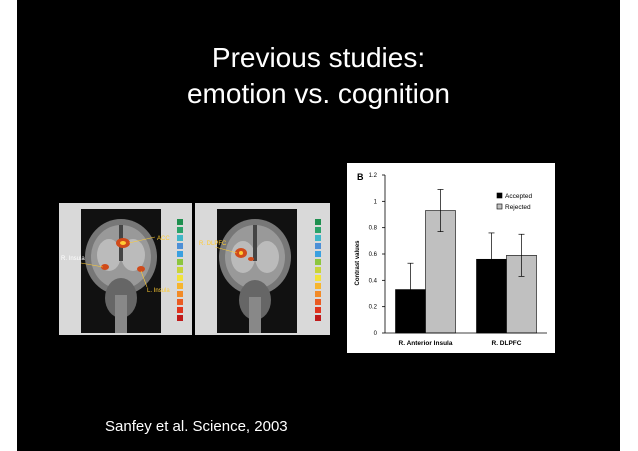  I want to click on title-line-1: Previous studies:, so click(318, 57).